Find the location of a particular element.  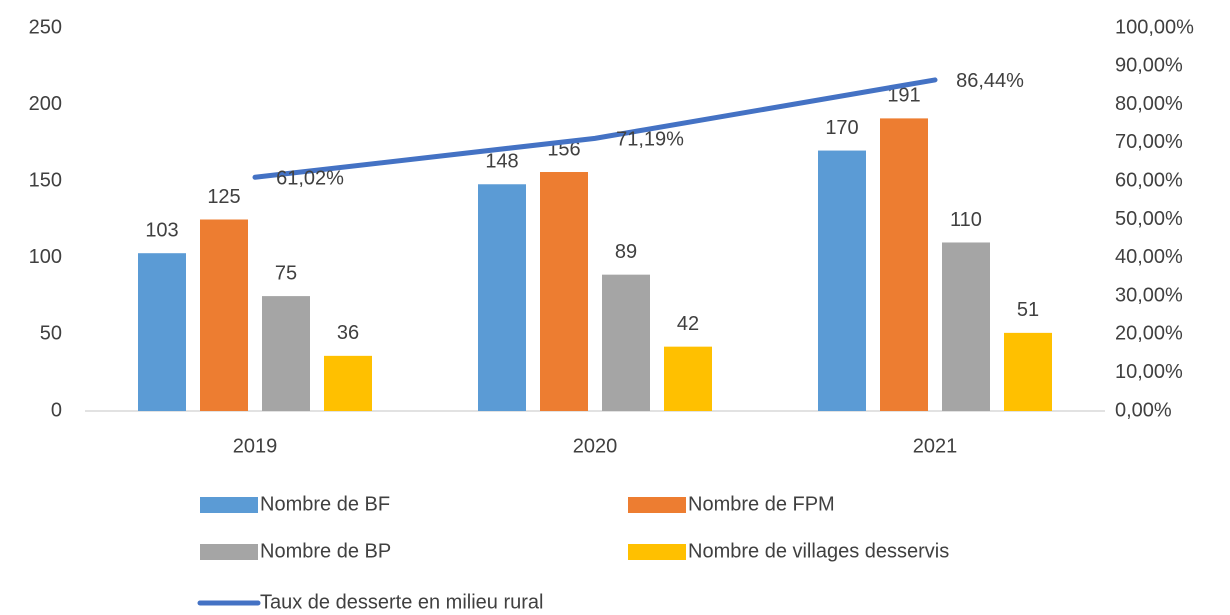

legend-label: Taux de desserte en milieu rural is located at coordinates (401, 602).